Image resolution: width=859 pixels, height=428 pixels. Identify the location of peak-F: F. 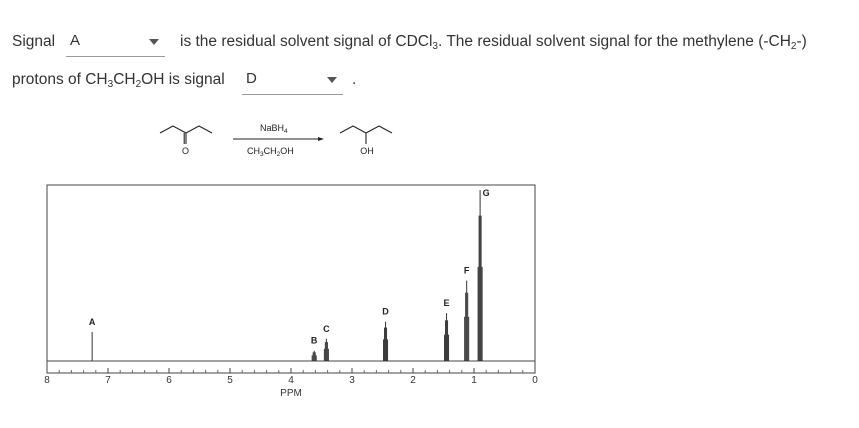
(467, 313).